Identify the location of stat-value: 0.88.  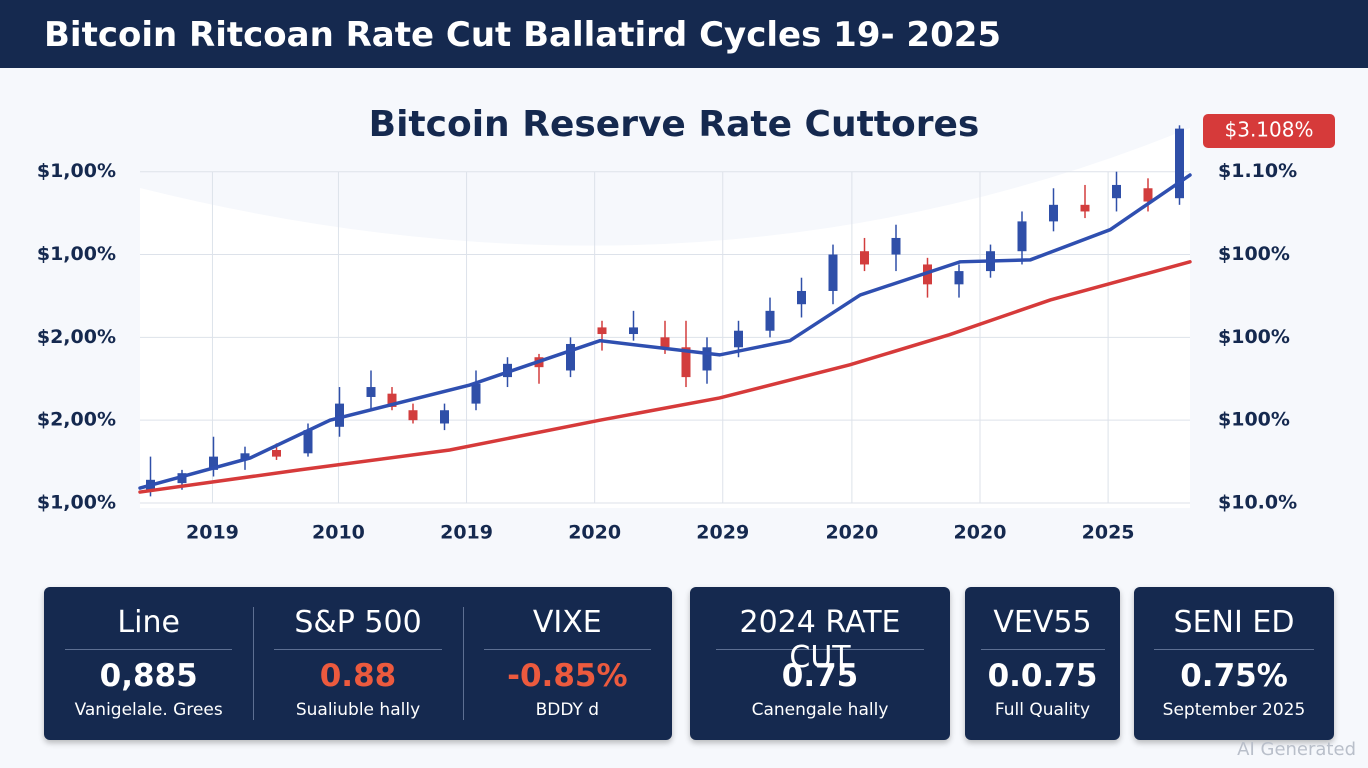
(358, 676).